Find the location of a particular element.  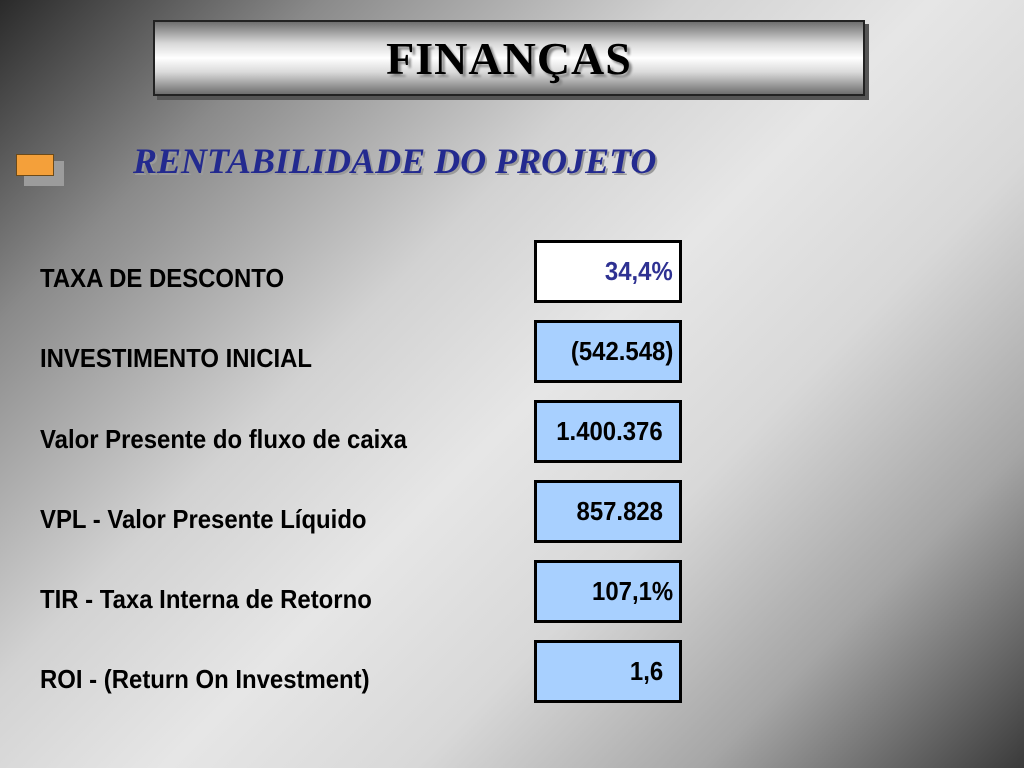

title-banner: FINANÇAS is located at coordinates (509, 58).